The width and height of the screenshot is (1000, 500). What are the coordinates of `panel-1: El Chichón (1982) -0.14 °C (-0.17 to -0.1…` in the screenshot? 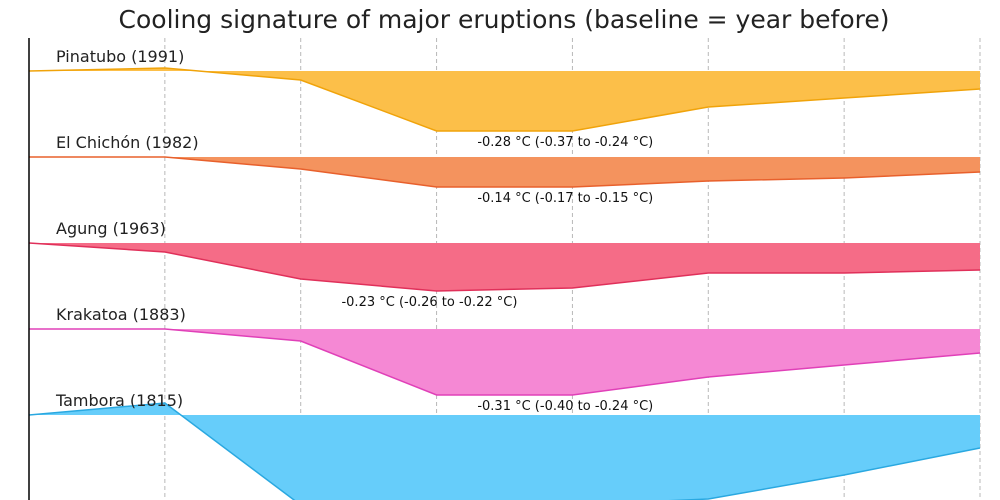 It's located at (504, 169).